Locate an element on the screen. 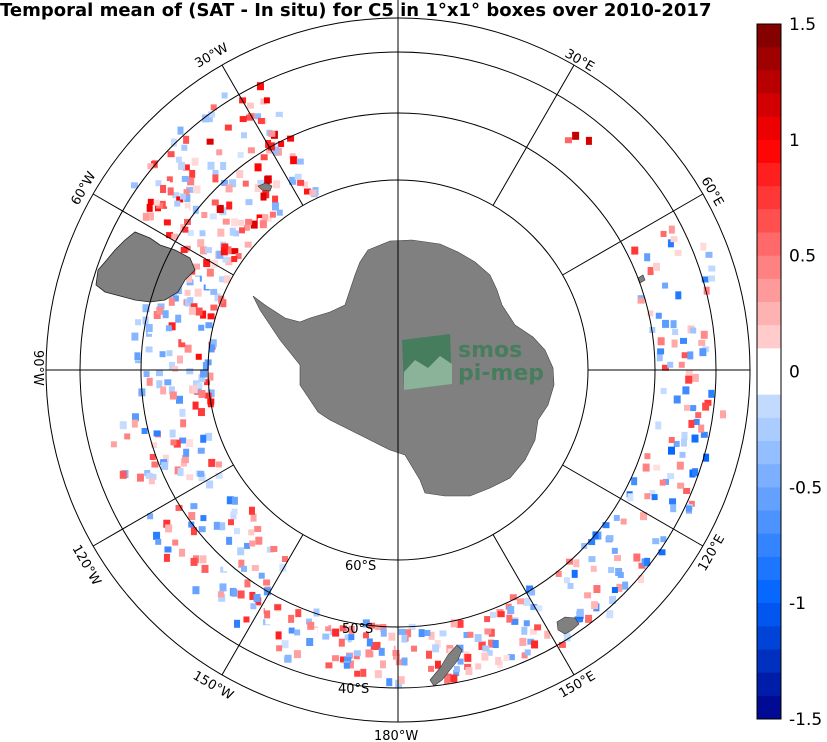 This screenshot has width=827, height=742. colorbar-ticks: 1.5 1 0.5 0 -0.5 -1 -1.5 is located at coordinates (805, 372).